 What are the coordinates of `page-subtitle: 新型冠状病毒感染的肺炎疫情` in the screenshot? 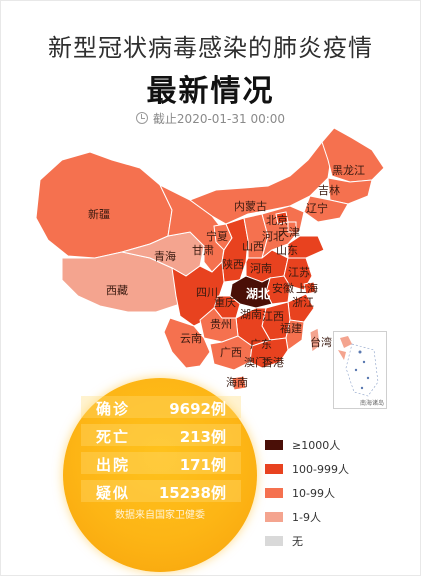 It's located at (210, 48).